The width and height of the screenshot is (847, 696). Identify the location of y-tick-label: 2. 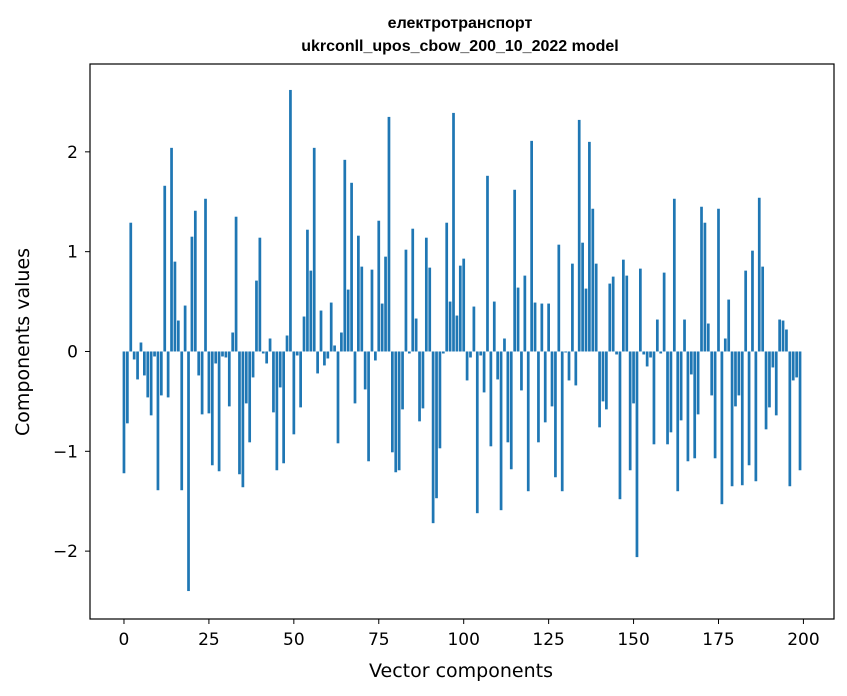
(72, 153).